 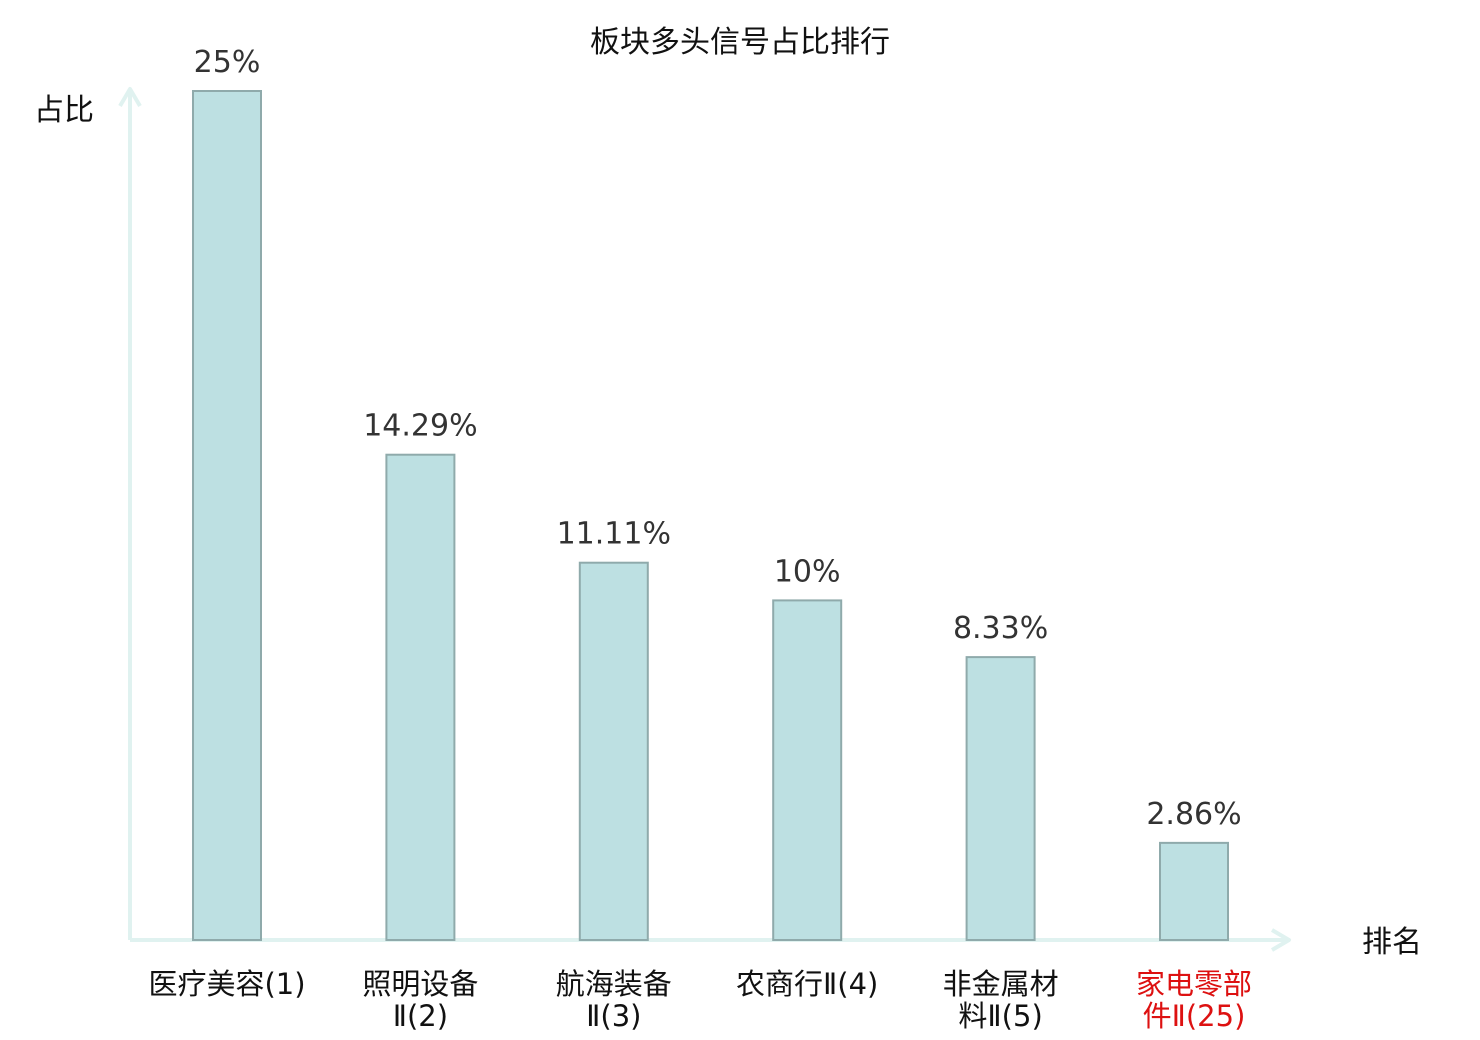 What do you see at coordinates (614, 534) in the screenshot?
I see `value-label: 11.11%` at bounding box center [614, 534].